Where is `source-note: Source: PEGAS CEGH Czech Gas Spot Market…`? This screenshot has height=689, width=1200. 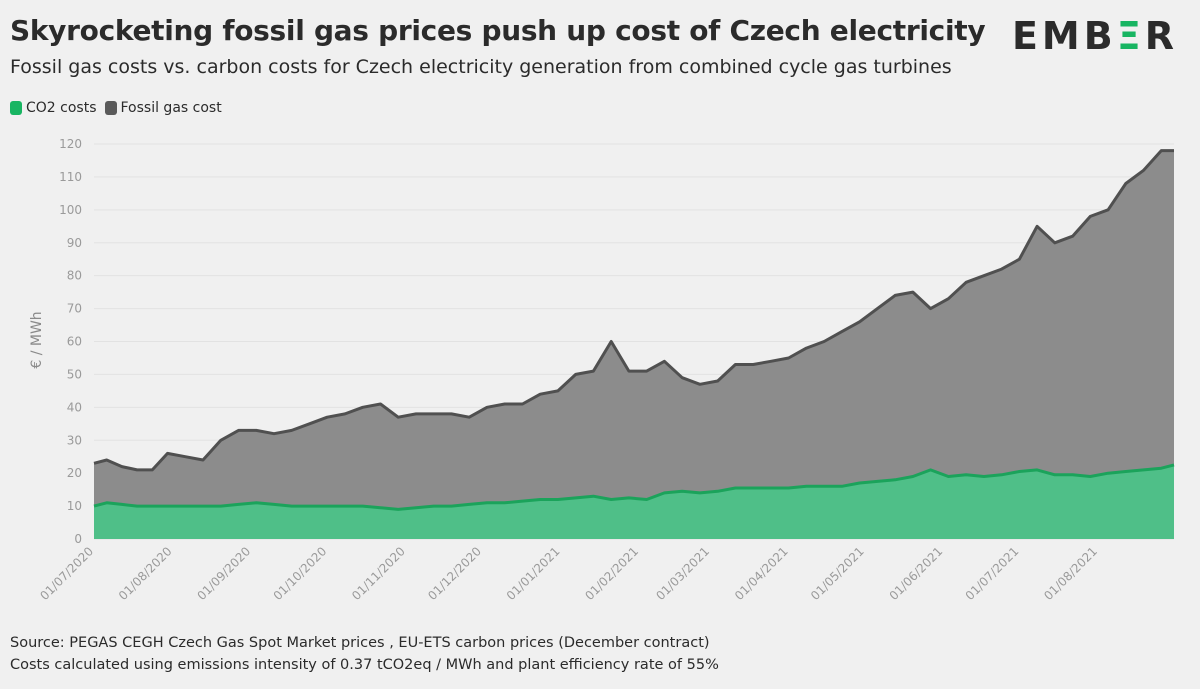 source-note: Source: PEGAS CEGH Czech Gas Spot Market… is located at coordinates (360, 643).